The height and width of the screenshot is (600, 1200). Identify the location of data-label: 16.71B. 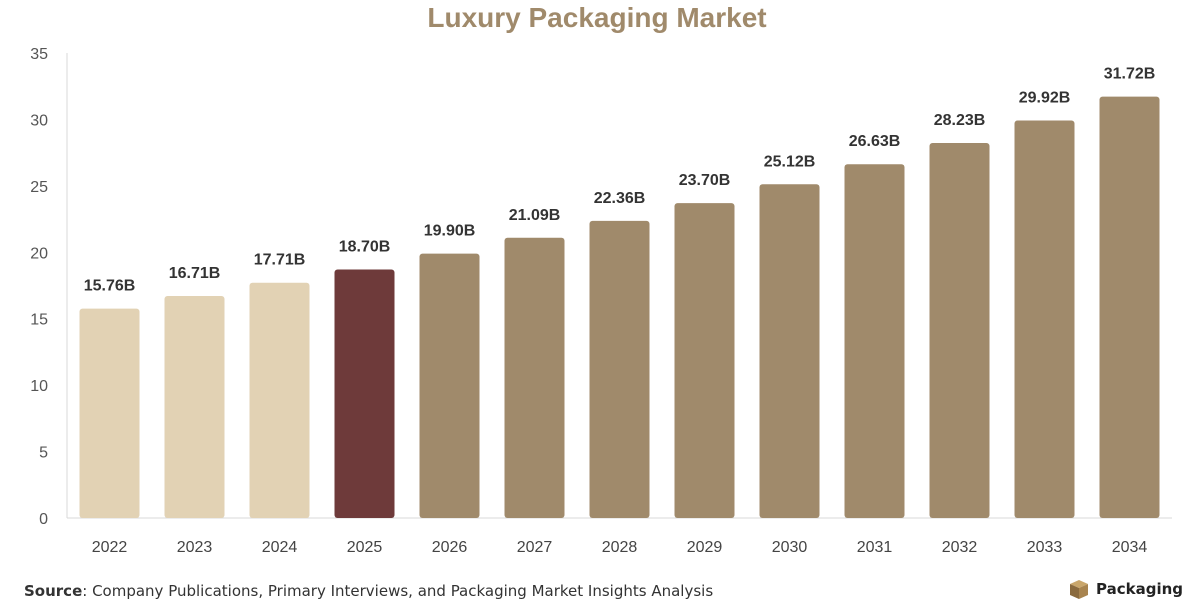
(195, 273).